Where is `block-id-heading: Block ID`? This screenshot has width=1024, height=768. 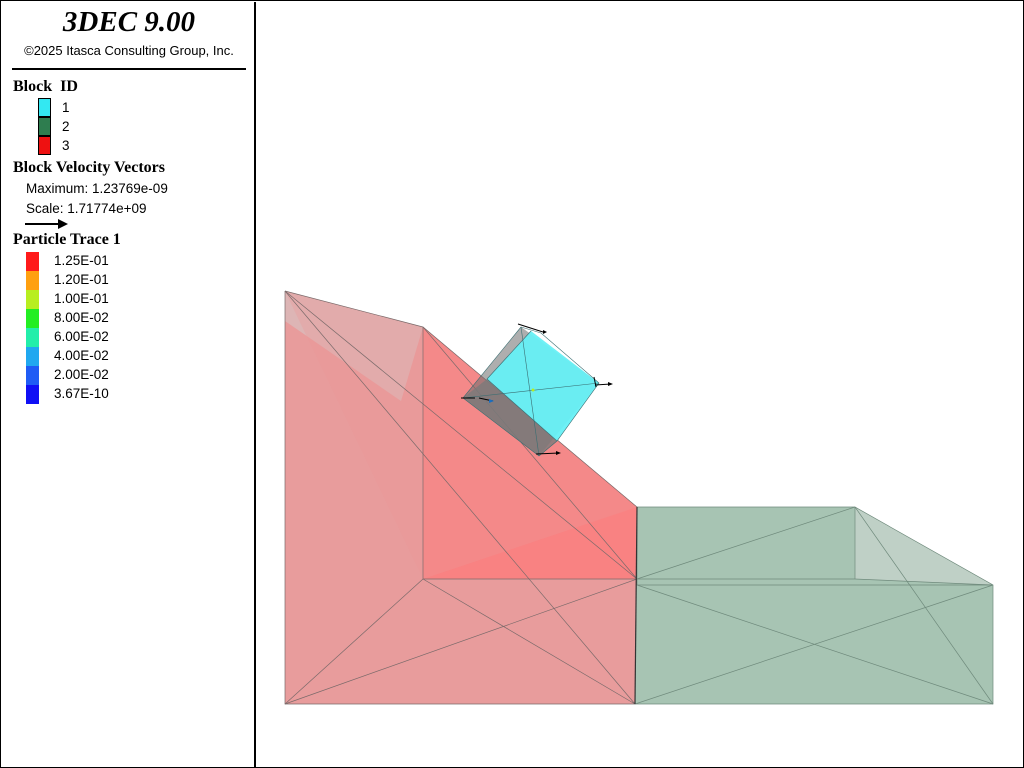
block-id-heading: Block ID is located at coordinates (45, 86).